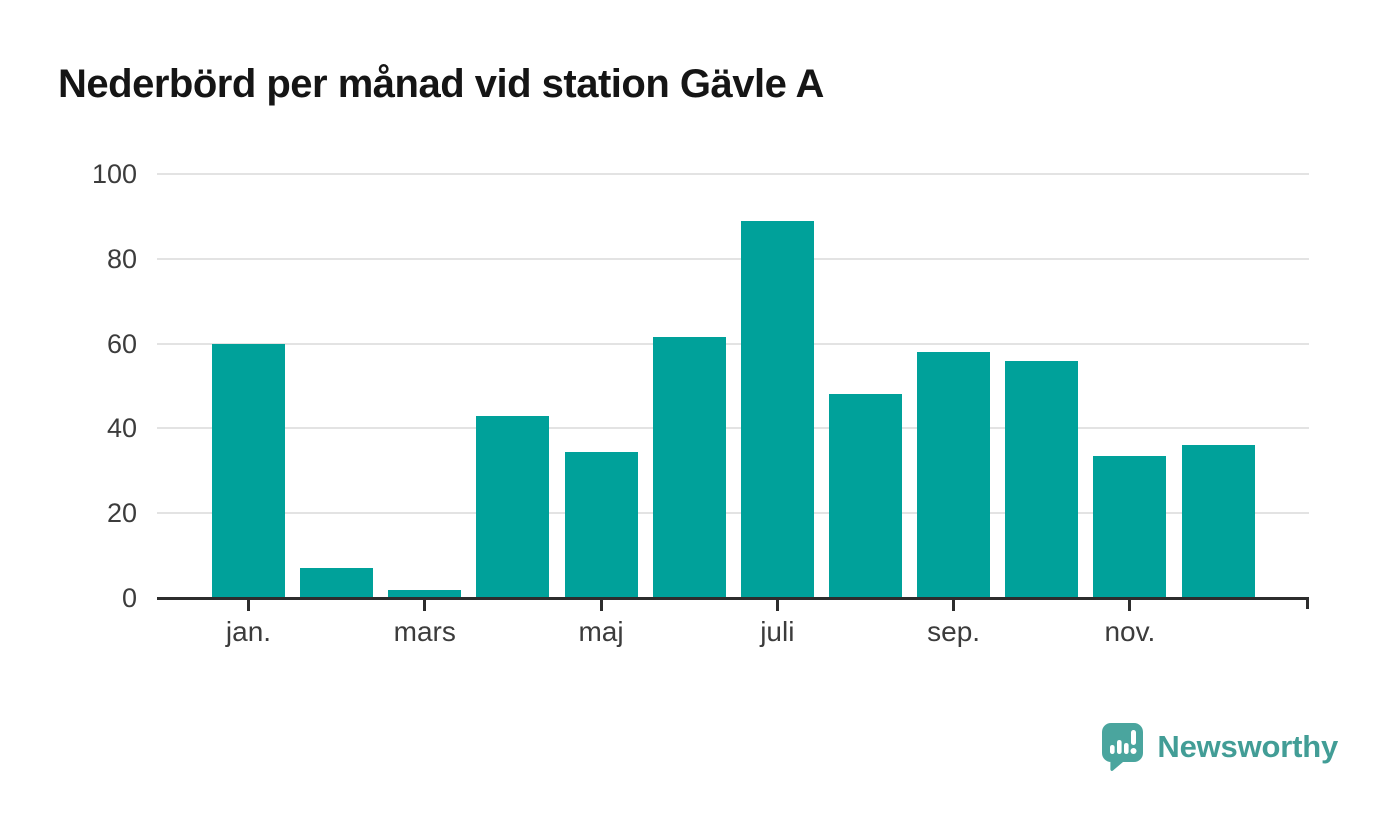 The height and width of the screenshot is (831, 1400). Describe the element at coordinates (441, 84) in the screenshot. I see `chart-title: Nederbörd per månad vid station Gävle A` at that location.